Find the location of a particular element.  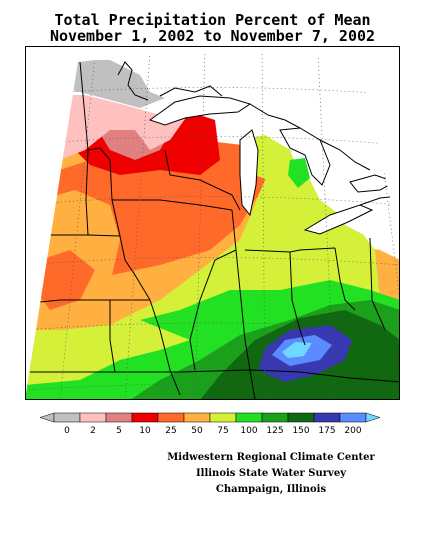

legend-label-125: 125 is located at coordinates (274, 431).